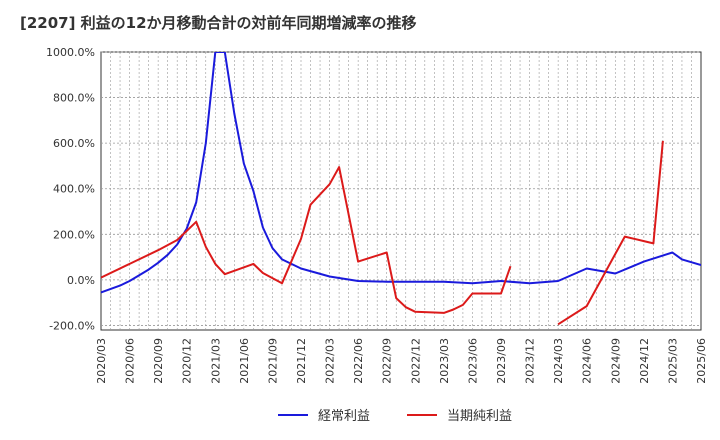 This screenshot has height=440, width=720. I want to click on y-tick-label: -200.0%, so click(72, 325).